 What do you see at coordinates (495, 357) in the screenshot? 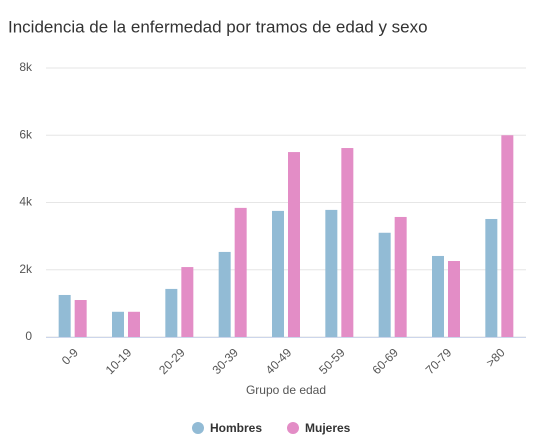
I see `x-tick-label: >80` at bounding box center [495, 357].